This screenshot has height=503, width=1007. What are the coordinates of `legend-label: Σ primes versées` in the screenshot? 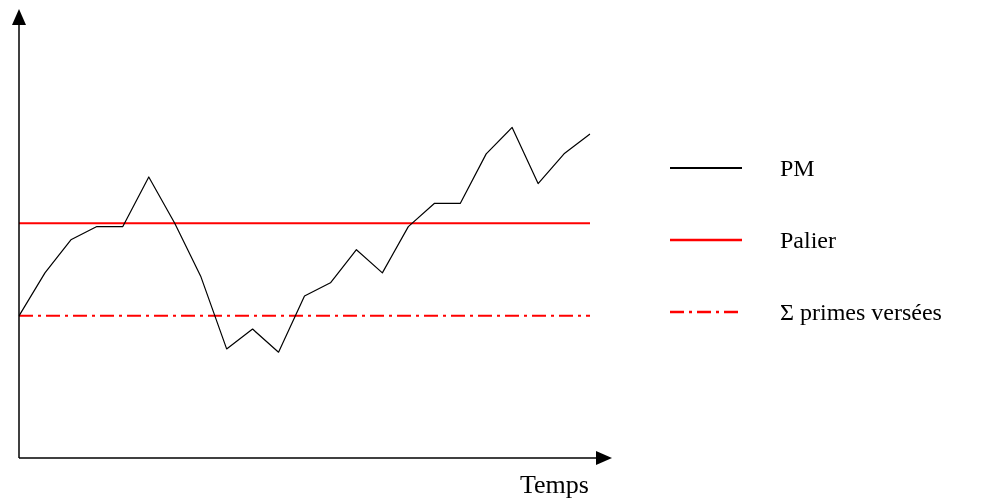 It's located at (861, 312).